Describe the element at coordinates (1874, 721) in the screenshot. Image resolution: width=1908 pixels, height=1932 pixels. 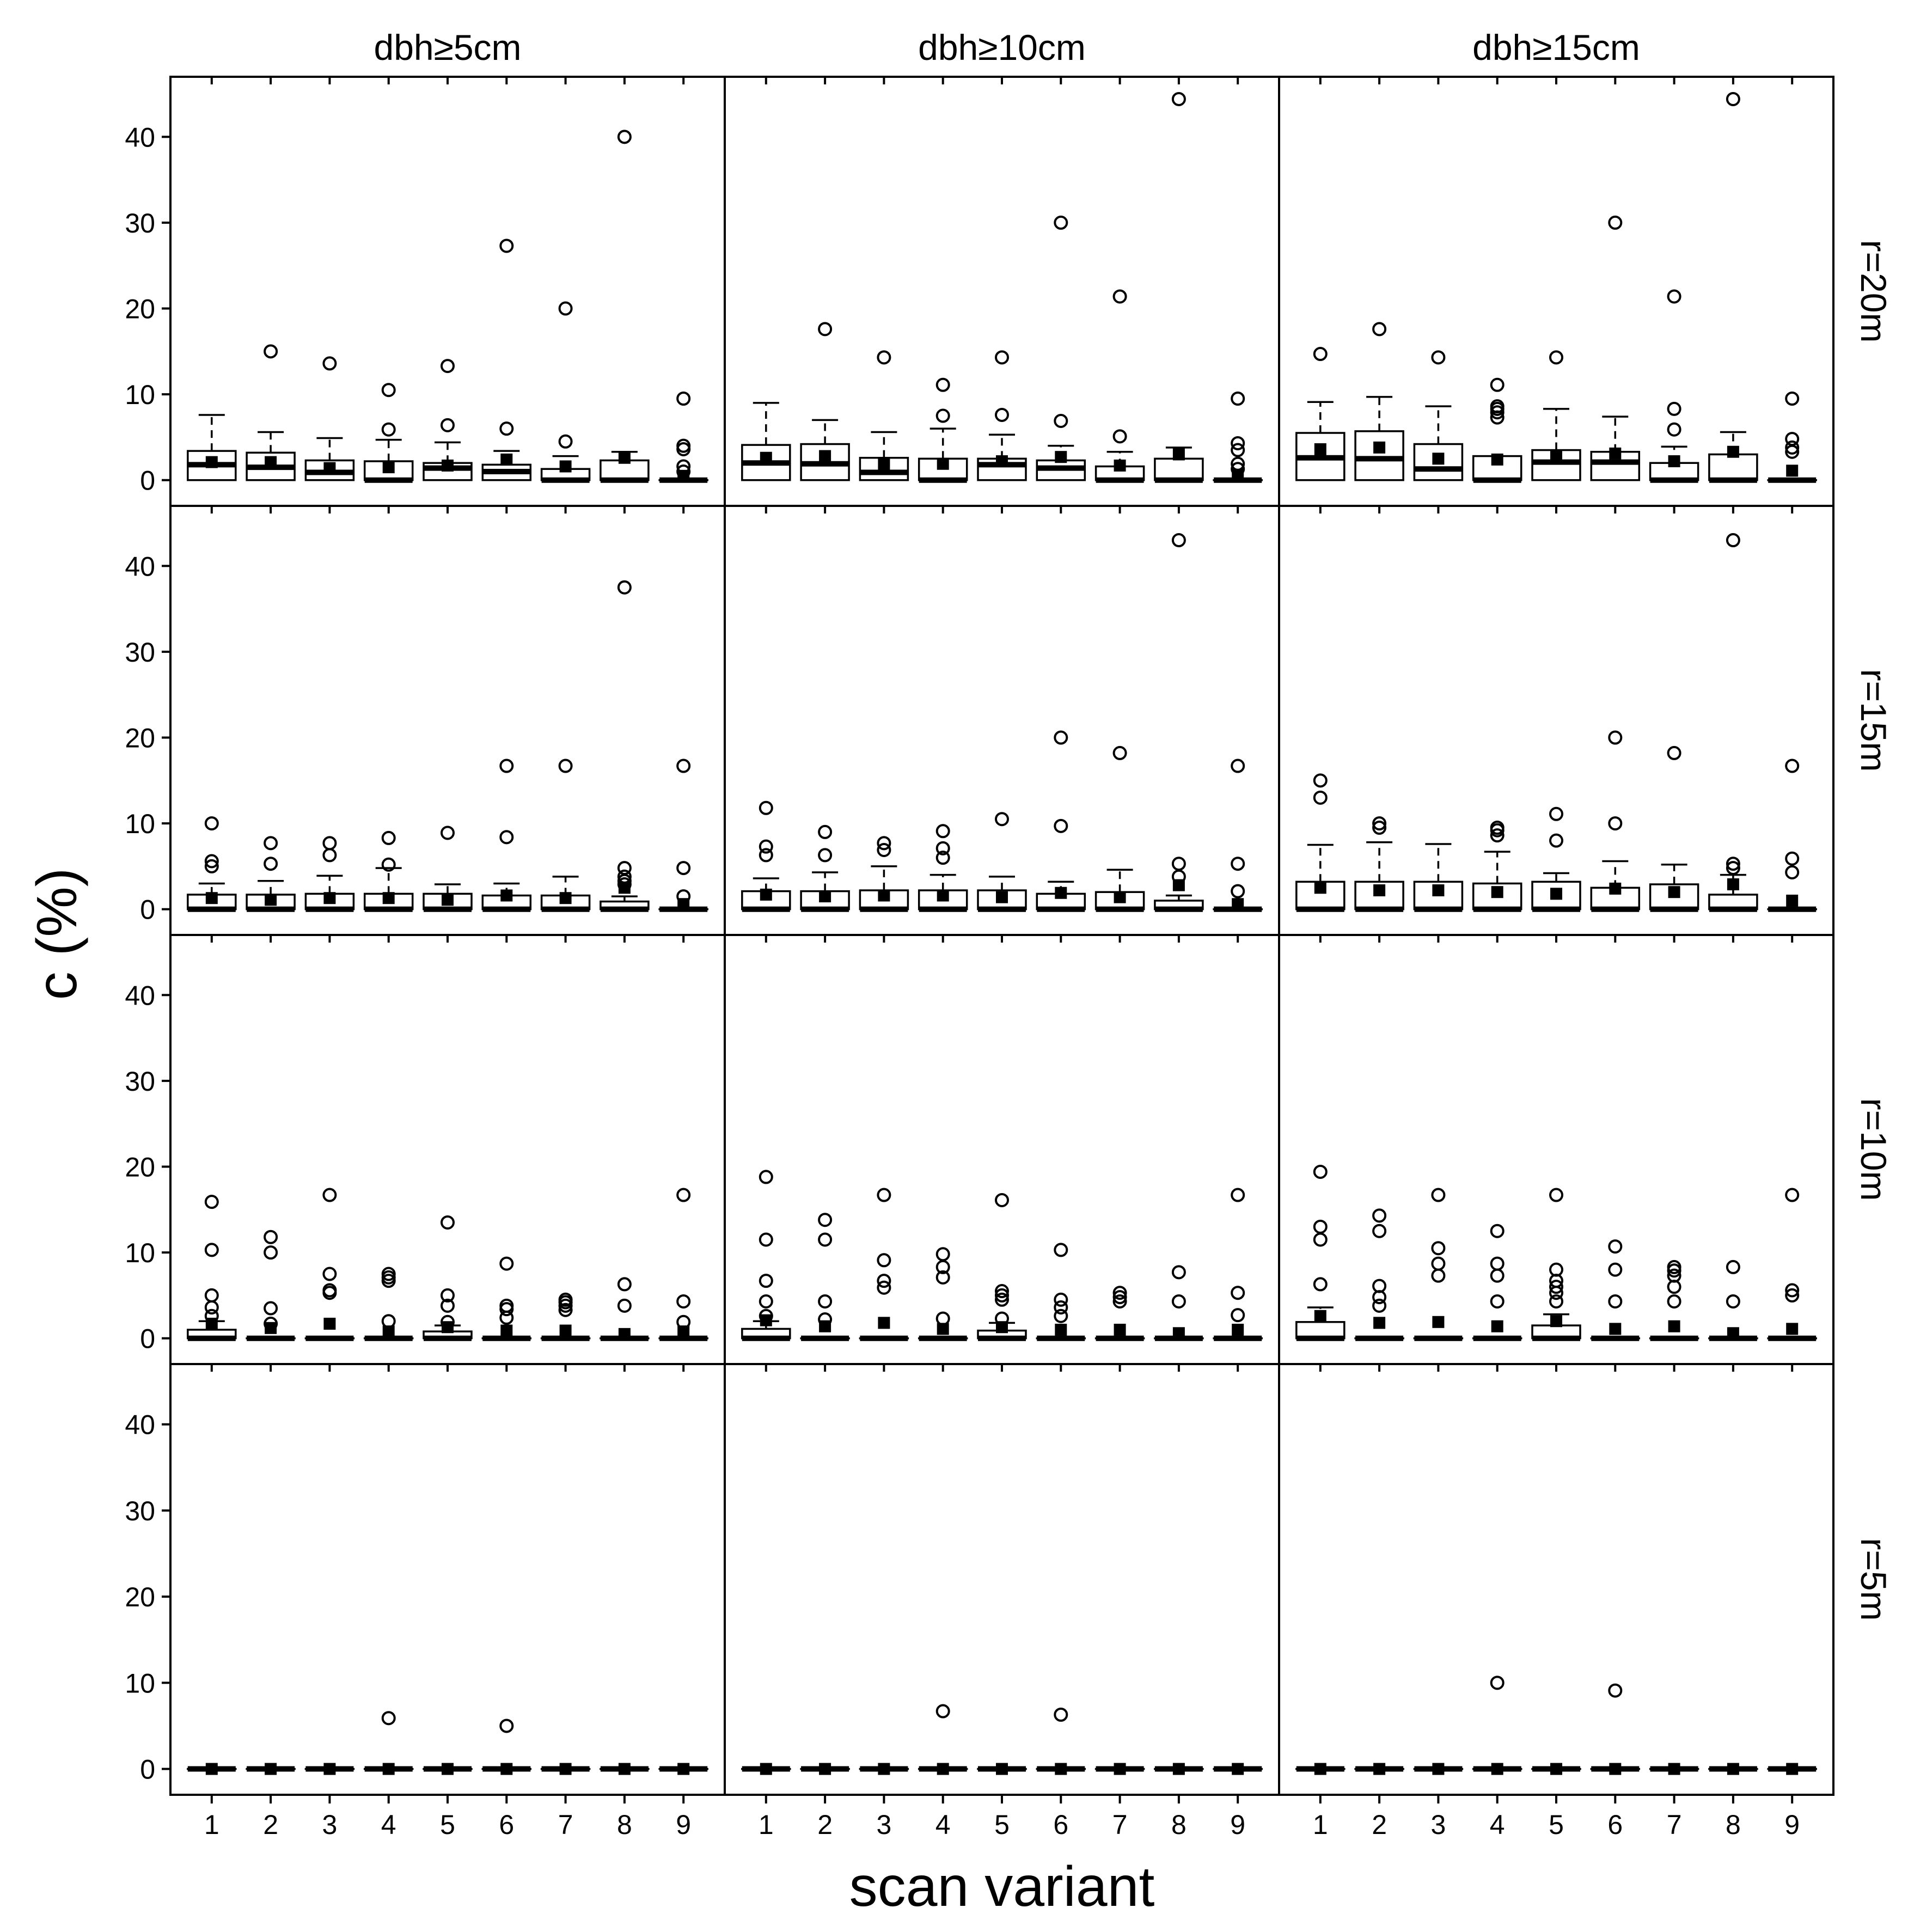
I see `row-strip-label: r=15m` at that location.